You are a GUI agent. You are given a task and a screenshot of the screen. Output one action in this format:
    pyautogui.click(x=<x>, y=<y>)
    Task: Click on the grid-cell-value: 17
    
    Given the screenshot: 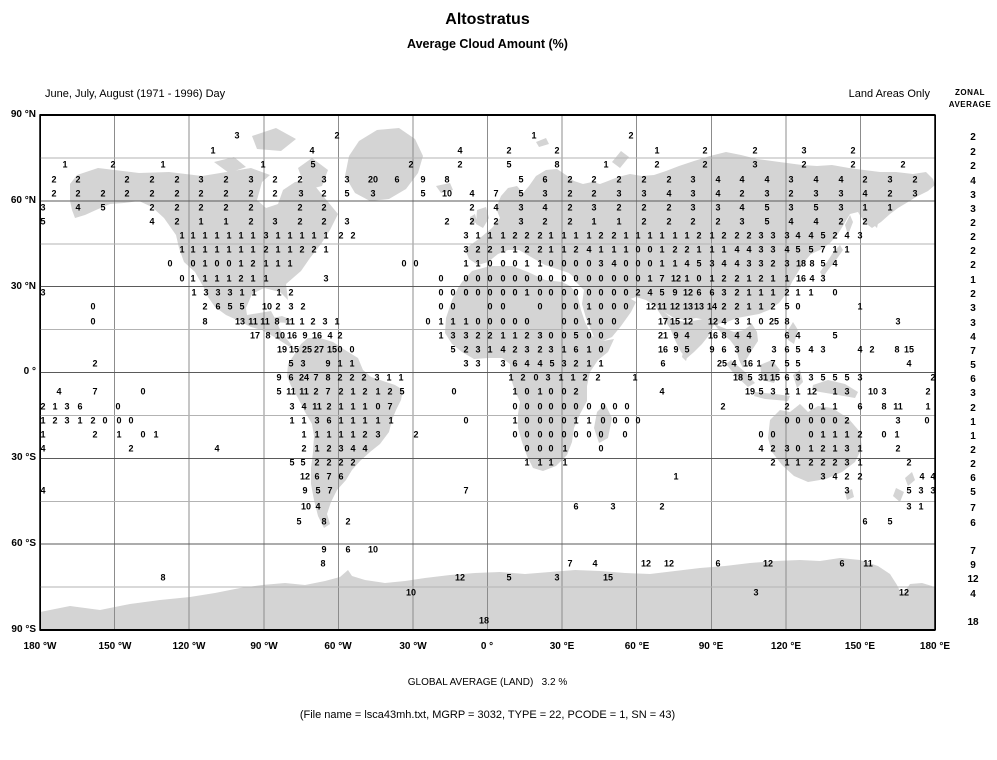 What is the action you would take?
    pyautogui.click(x=255, y=335)
    